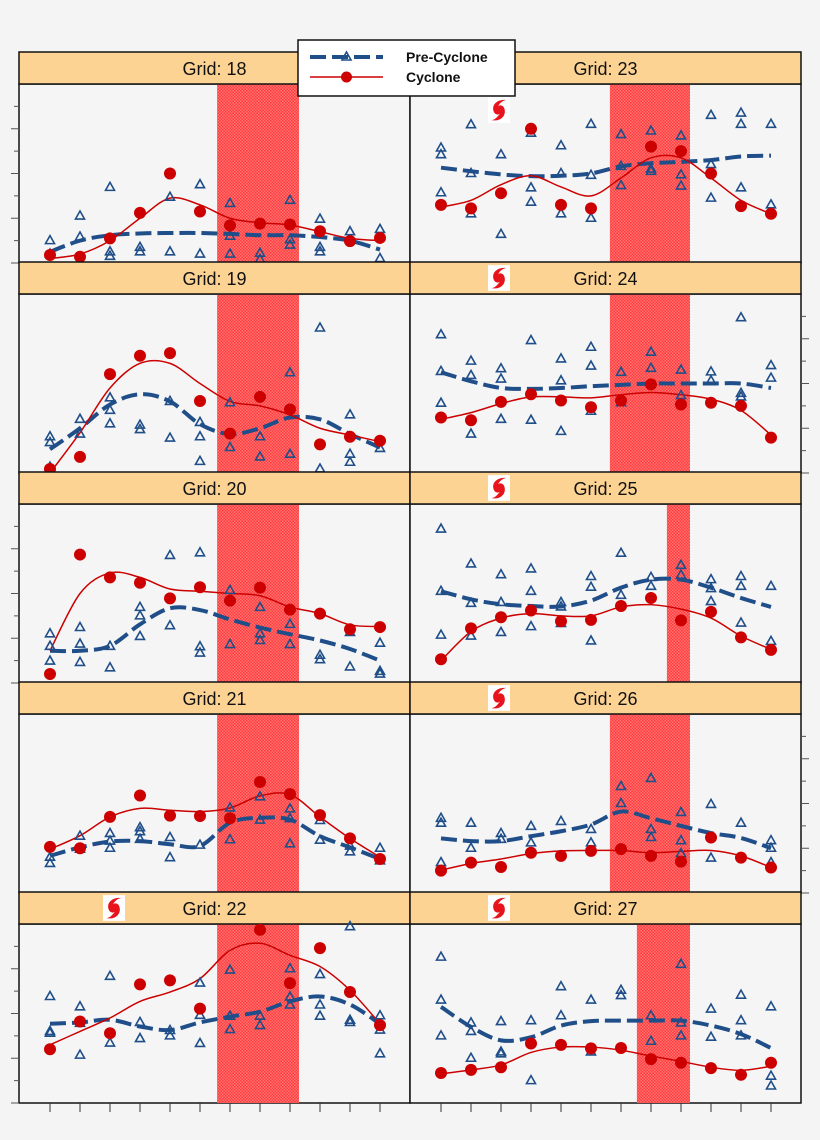 This screenshot has height=1140, width=820. What do you see at coordinates (605, 699) in the screenshot?
I see `panel-title: Grid: 26` at bounding box center [605, 699].